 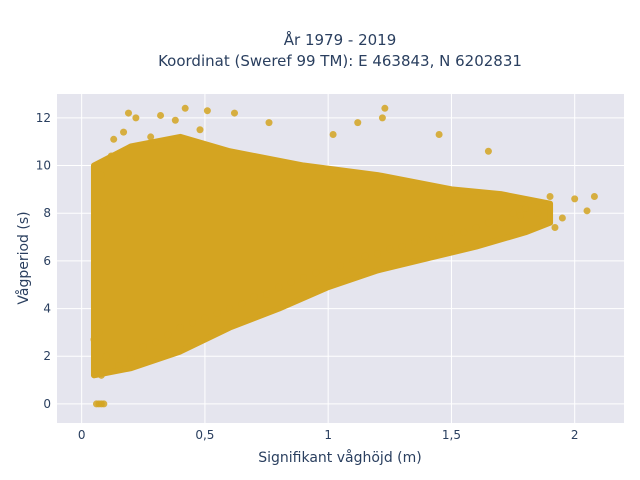 I want to click on x-tick-labels: 0 0,5 1 1,5 2, so click(x=328, y=435).